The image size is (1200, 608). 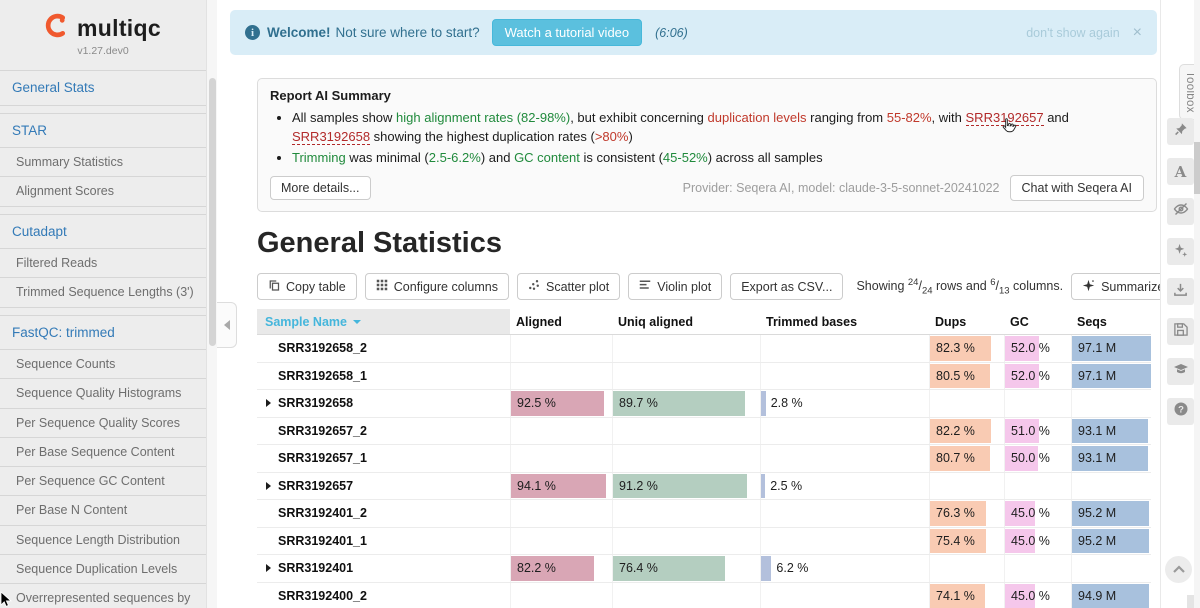 I want to click on seqs-cell: 97.1 M, so click(x=1111, y=375).